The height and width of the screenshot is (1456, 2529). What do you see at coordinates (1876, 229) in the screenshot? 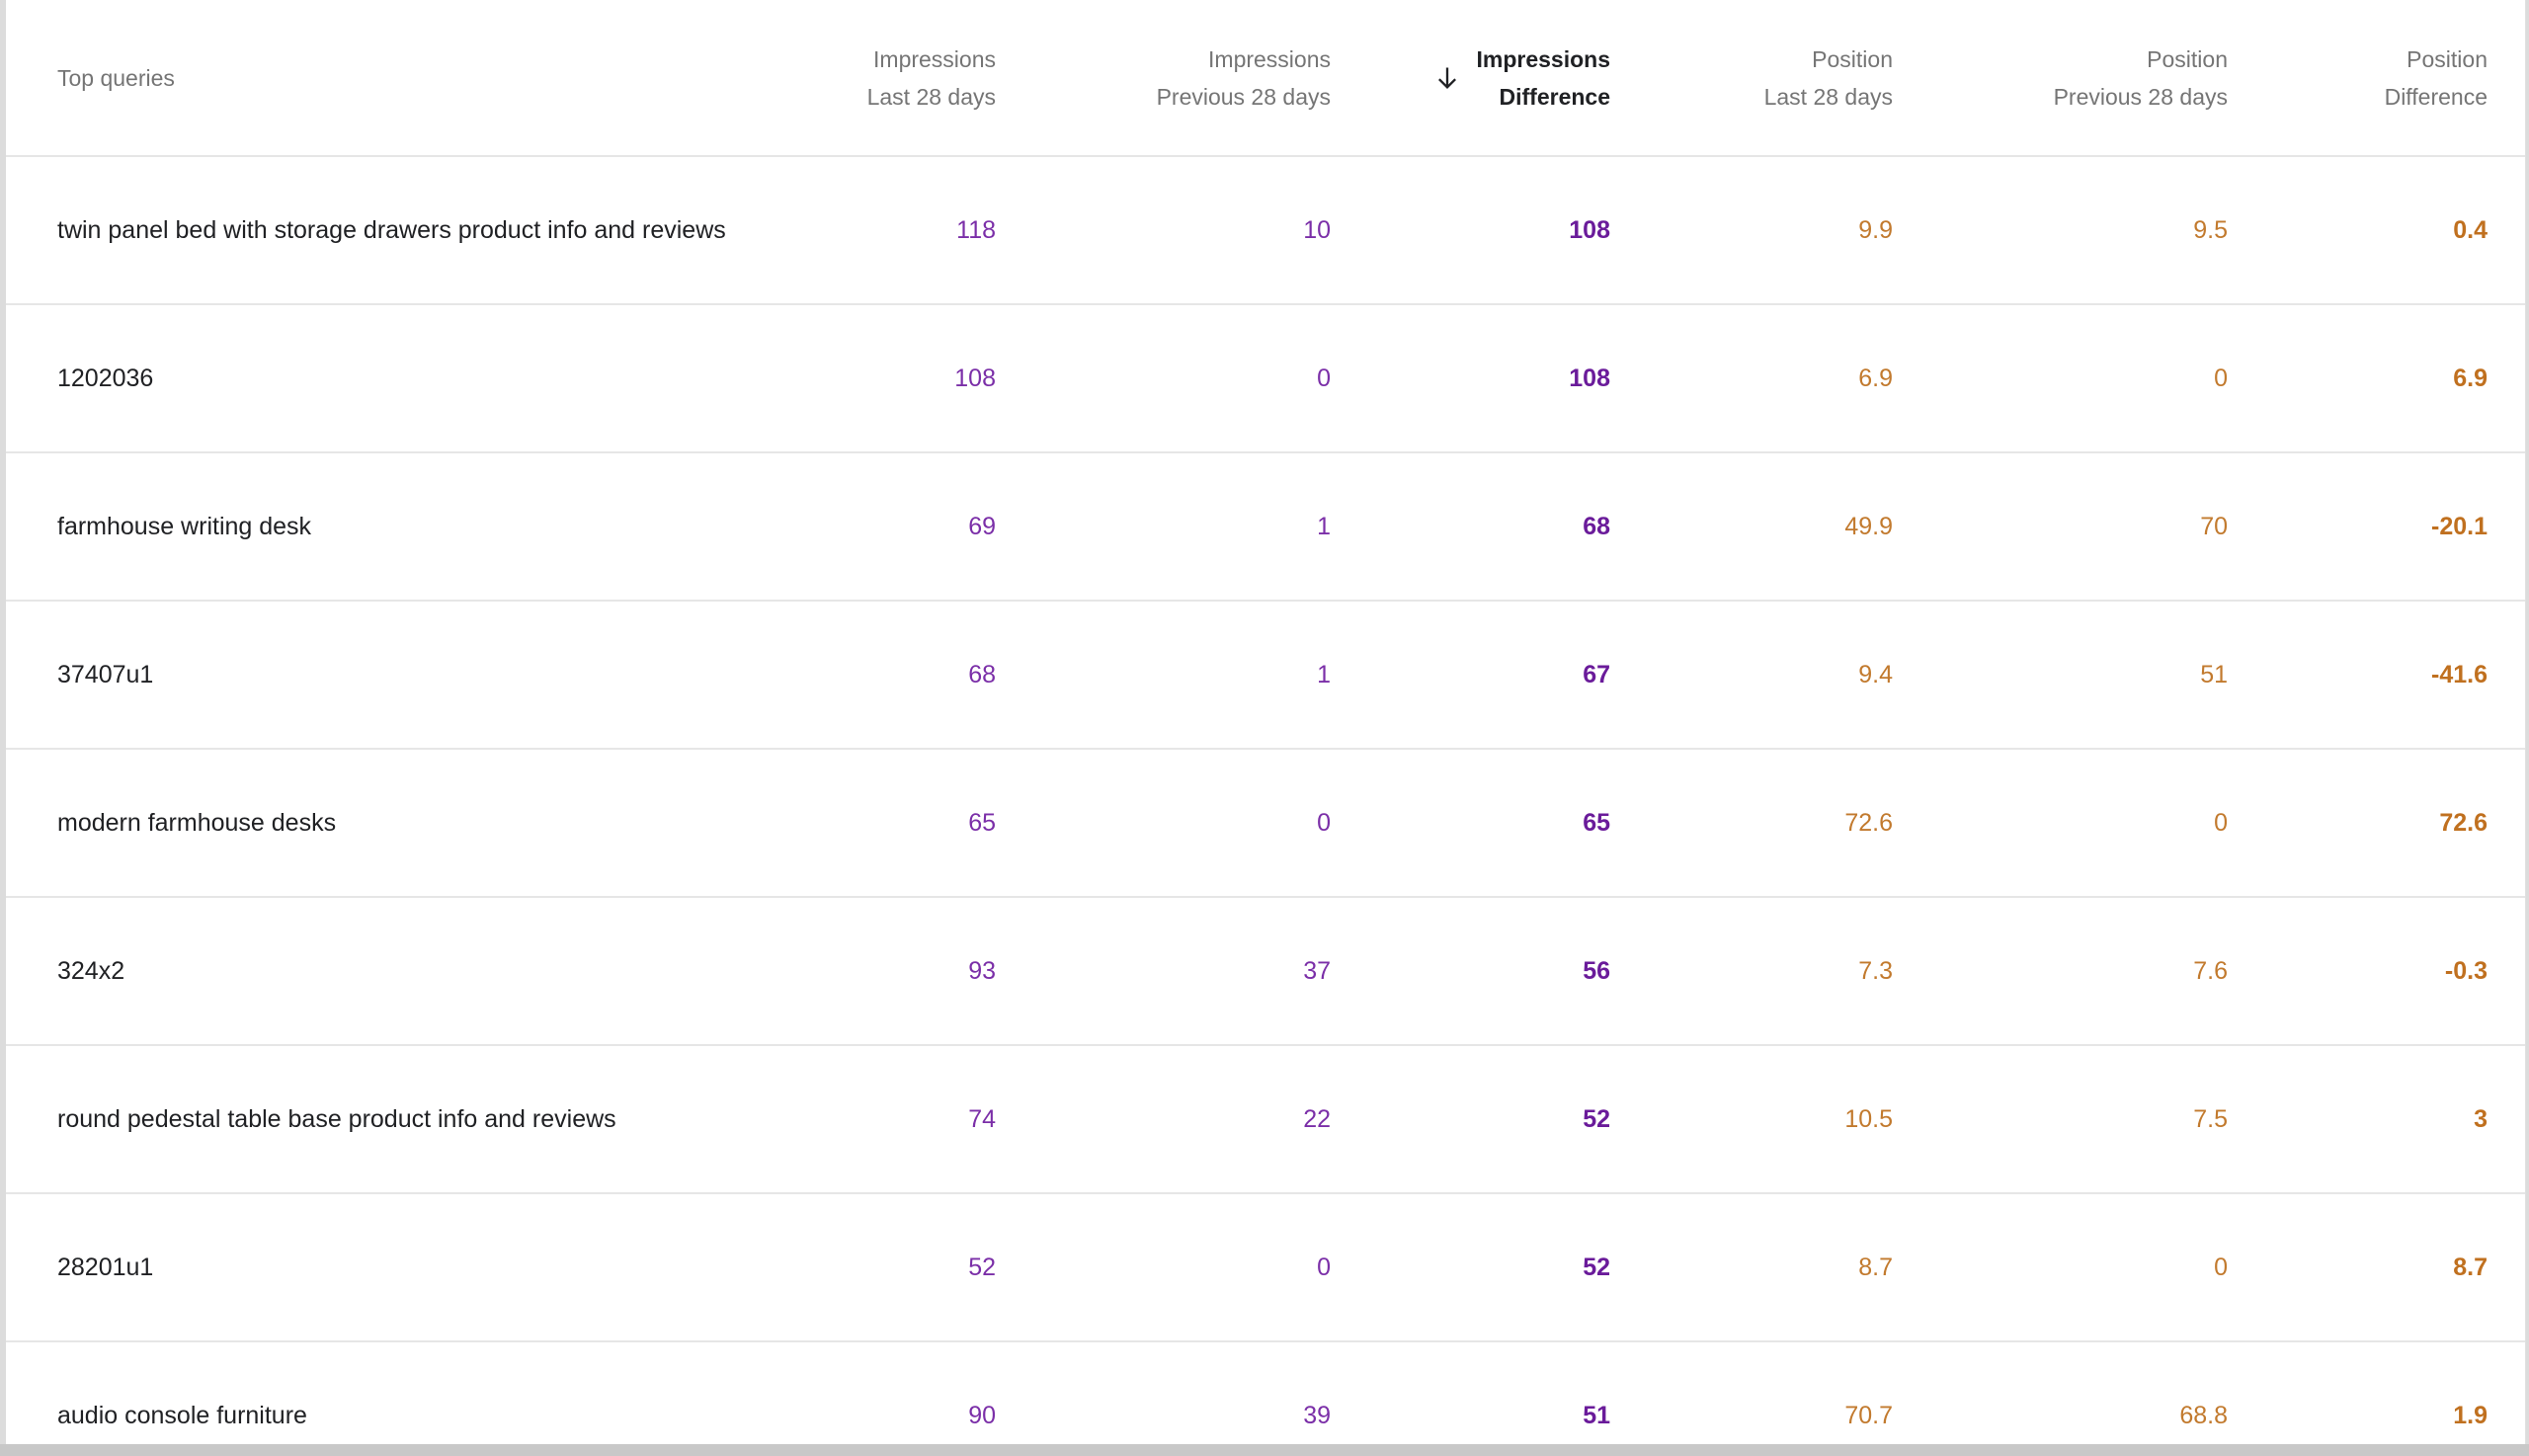
I see `position-last-cell: 9.9` at bounding box center [1876, 229].